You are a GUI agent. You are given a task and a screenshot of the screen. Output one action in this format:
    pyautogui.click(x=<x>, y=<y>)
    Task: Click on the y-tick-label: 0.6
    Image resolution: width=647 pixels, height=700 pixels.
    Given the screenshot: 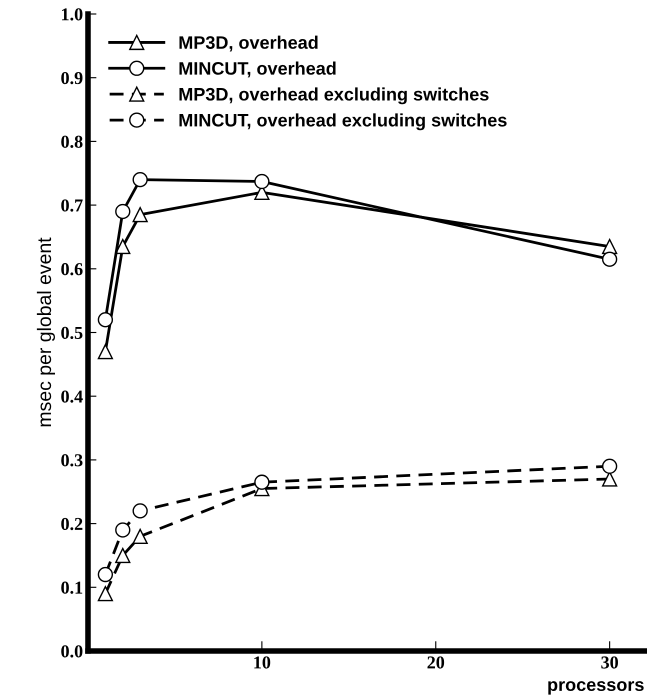 What is the action you would take?
    pyautogui.click(x=72, y=269)
    